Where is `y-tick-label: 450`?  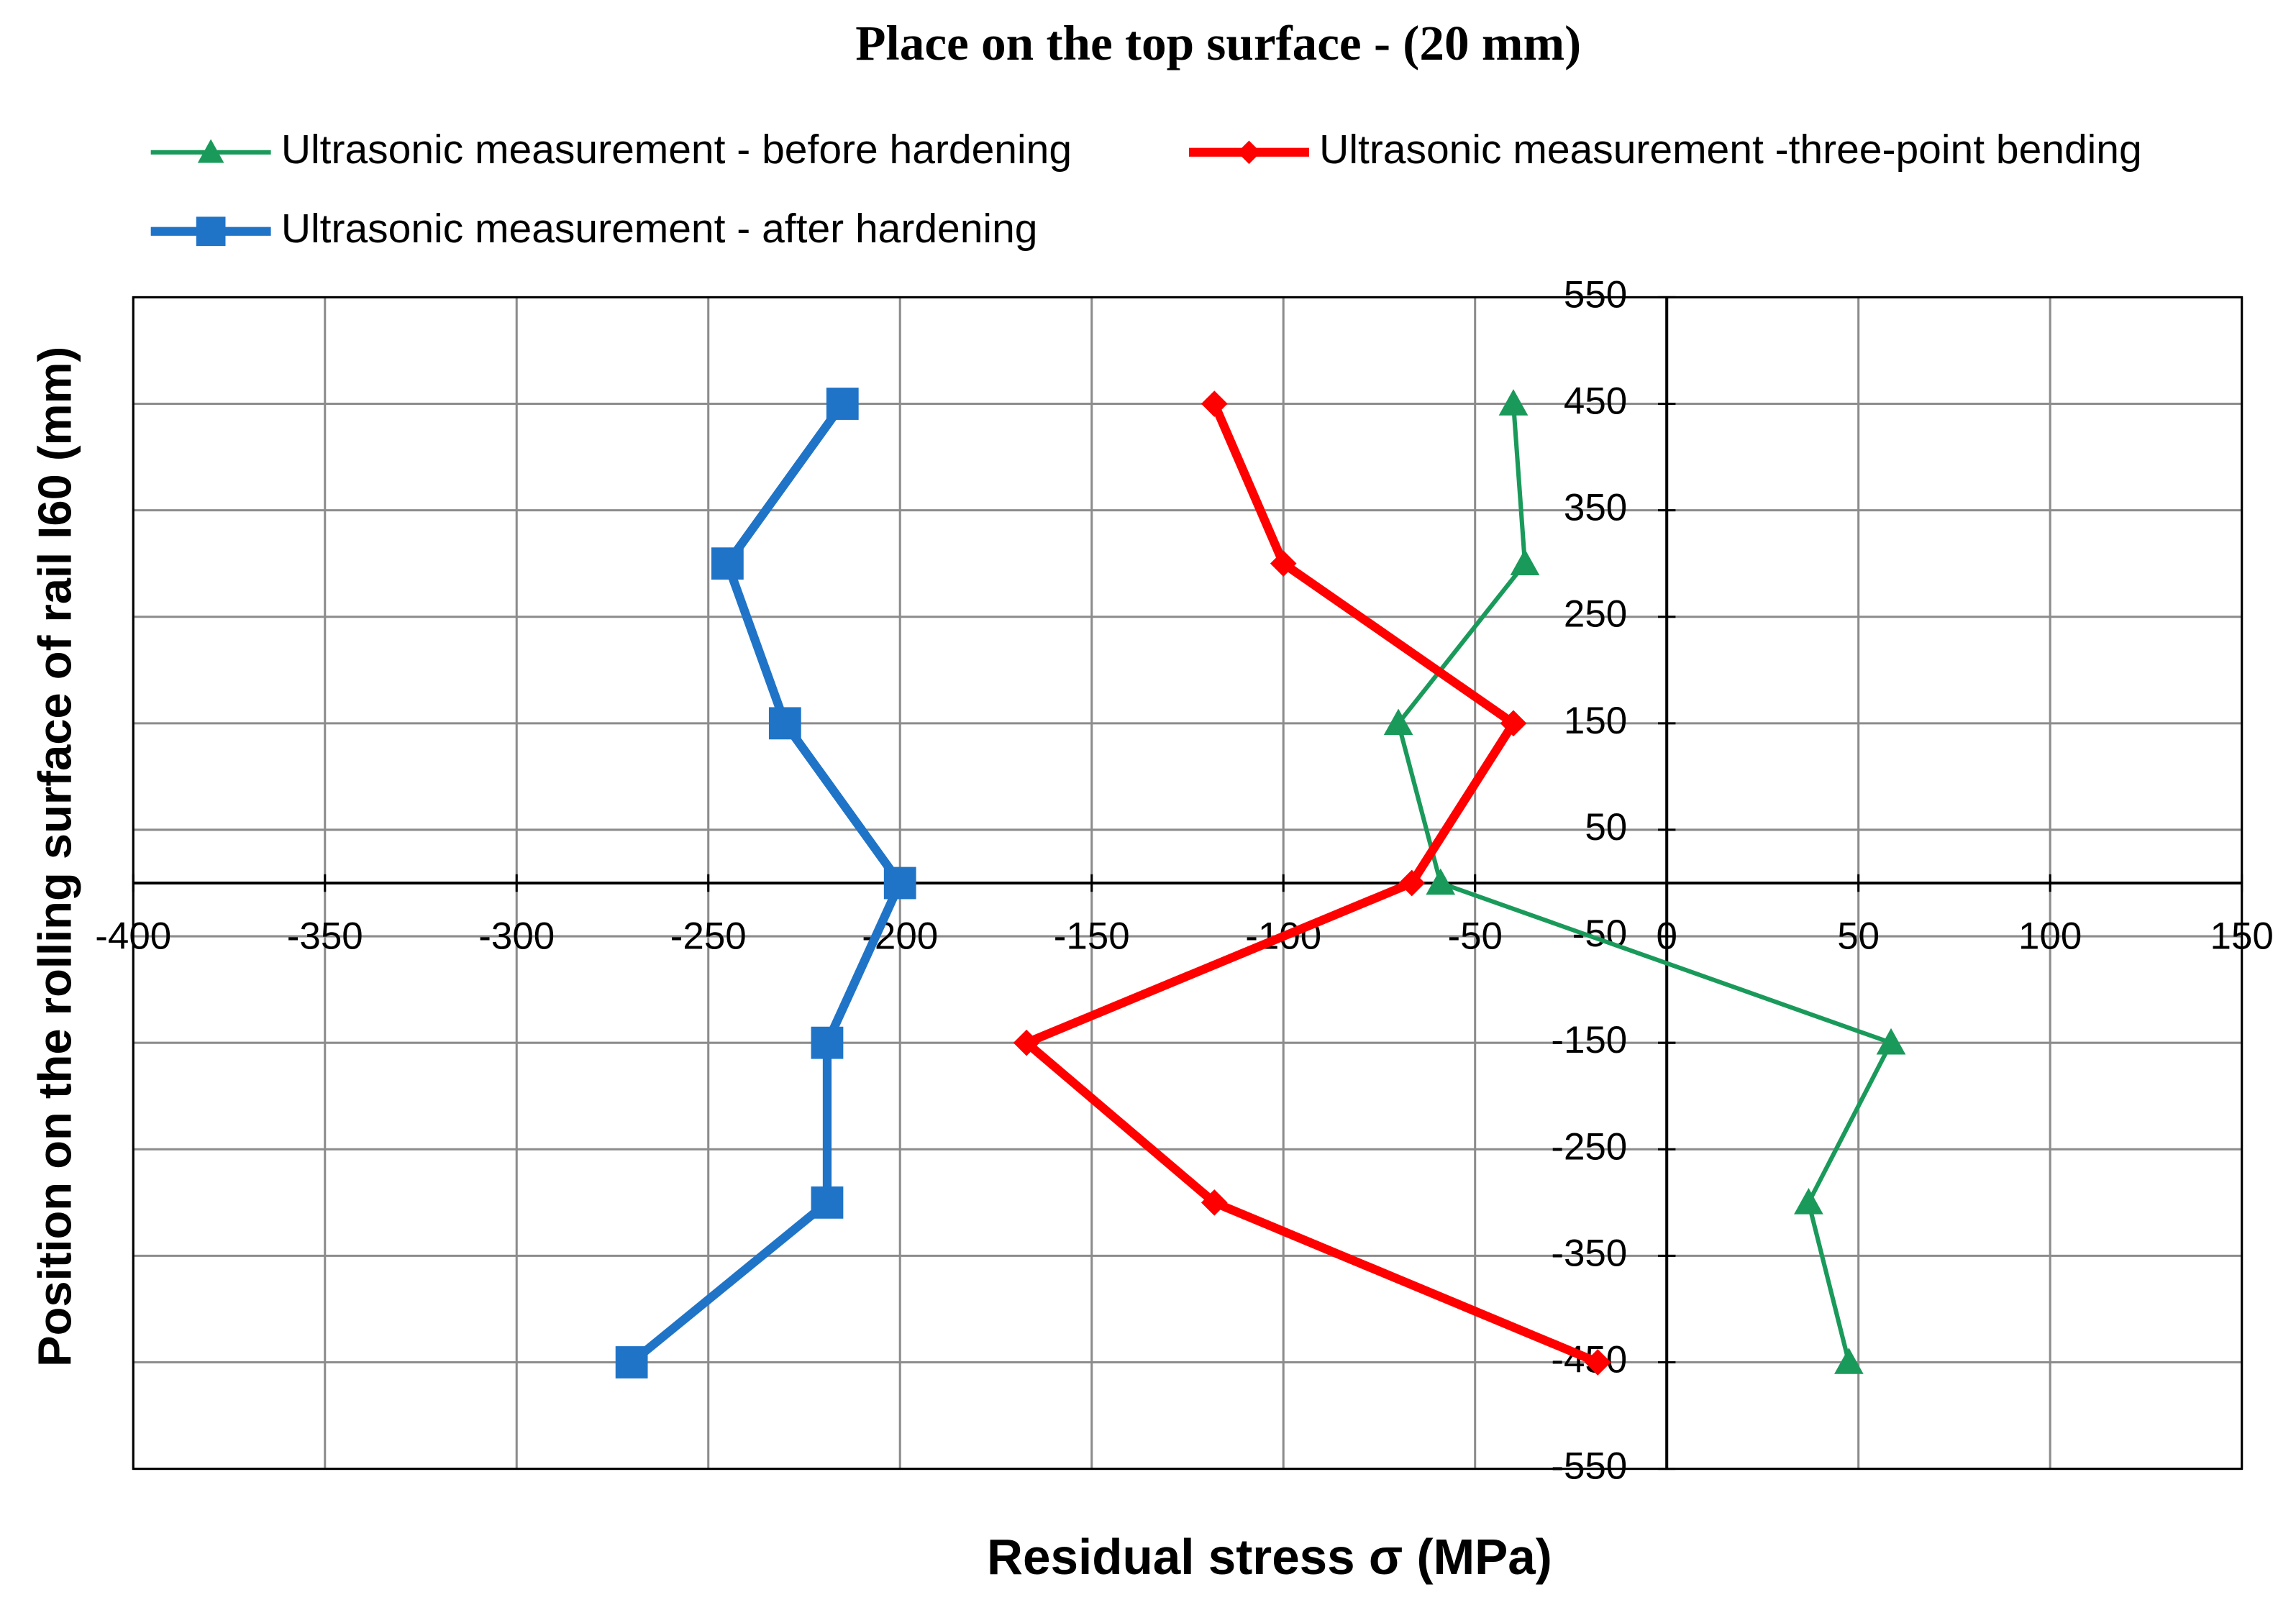 y-tick-label: 450 is located at coordinates (1595, 401).